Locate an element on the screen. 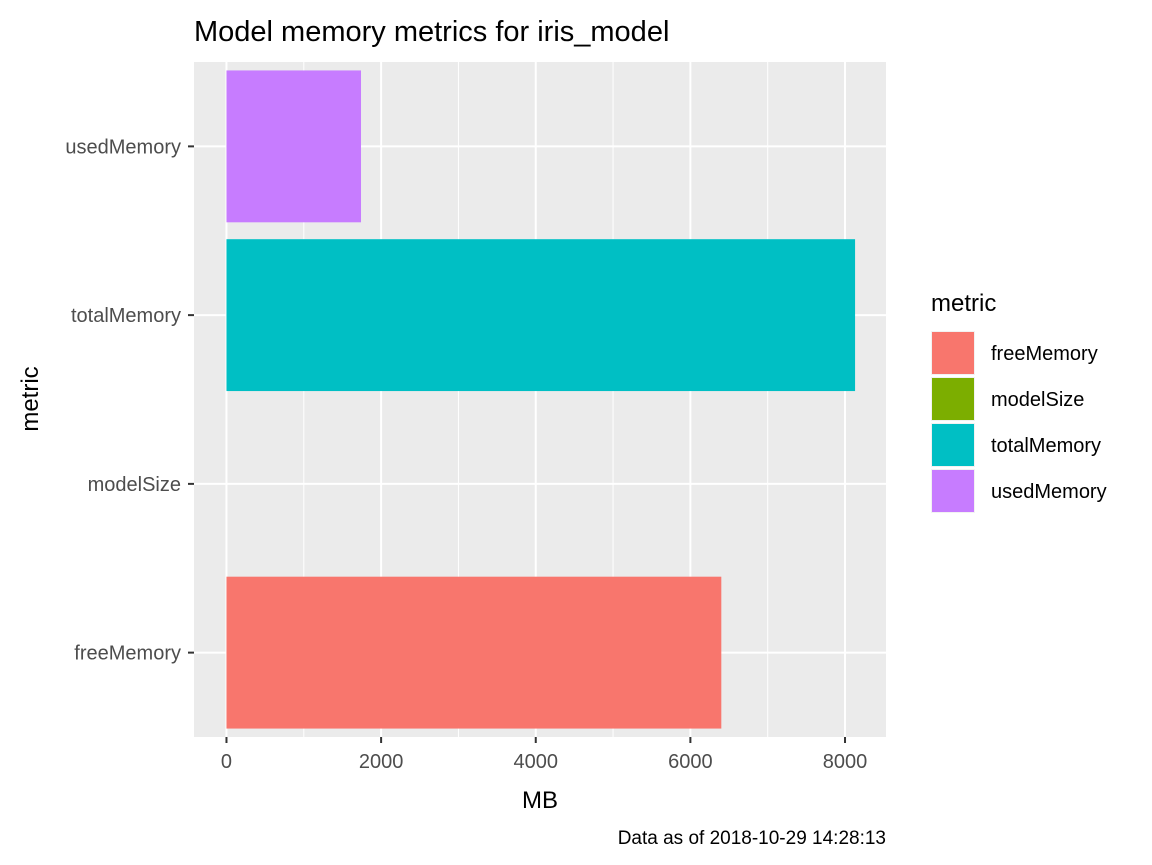 The height and width of the screenshot is (865, 1152). legend-label: usedMemory is located at coordinates (1049, 492).